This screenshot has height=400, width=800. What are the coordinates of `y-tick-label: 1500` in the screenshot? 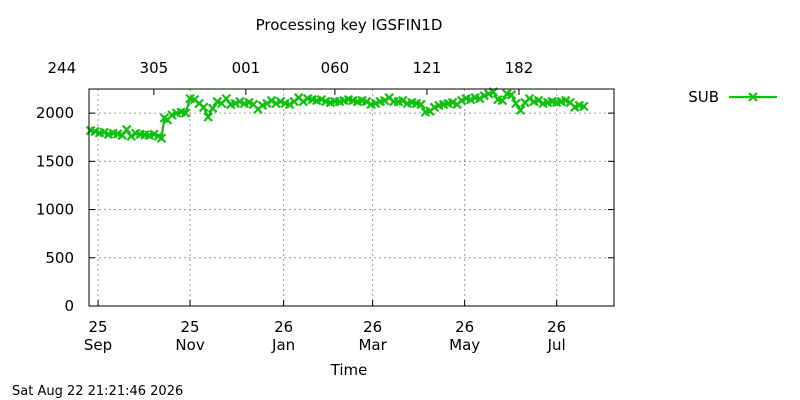 It's located at (55, 161).